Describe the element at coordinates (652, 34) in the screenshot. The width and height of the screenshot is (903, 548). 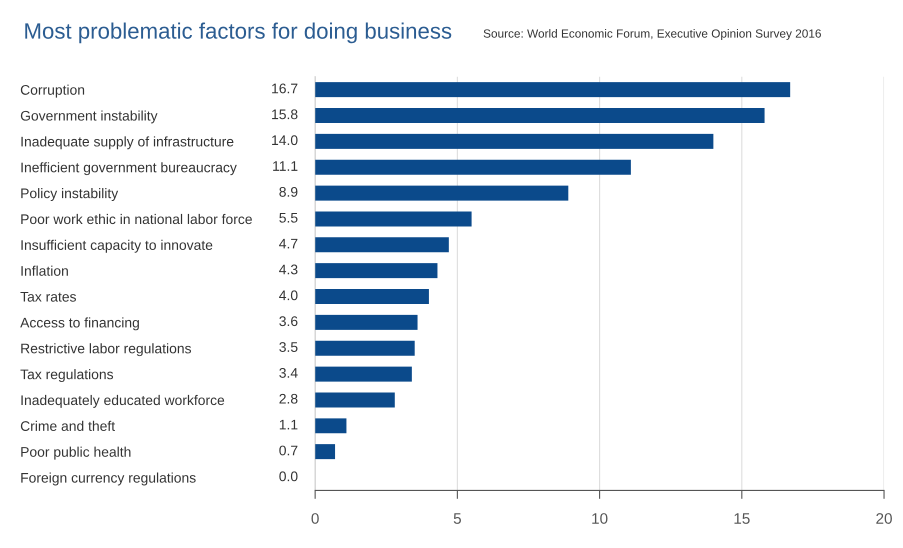
I see `source-note: Source: World Economic Forum, Executive Opinion Survey 2016` at that location.